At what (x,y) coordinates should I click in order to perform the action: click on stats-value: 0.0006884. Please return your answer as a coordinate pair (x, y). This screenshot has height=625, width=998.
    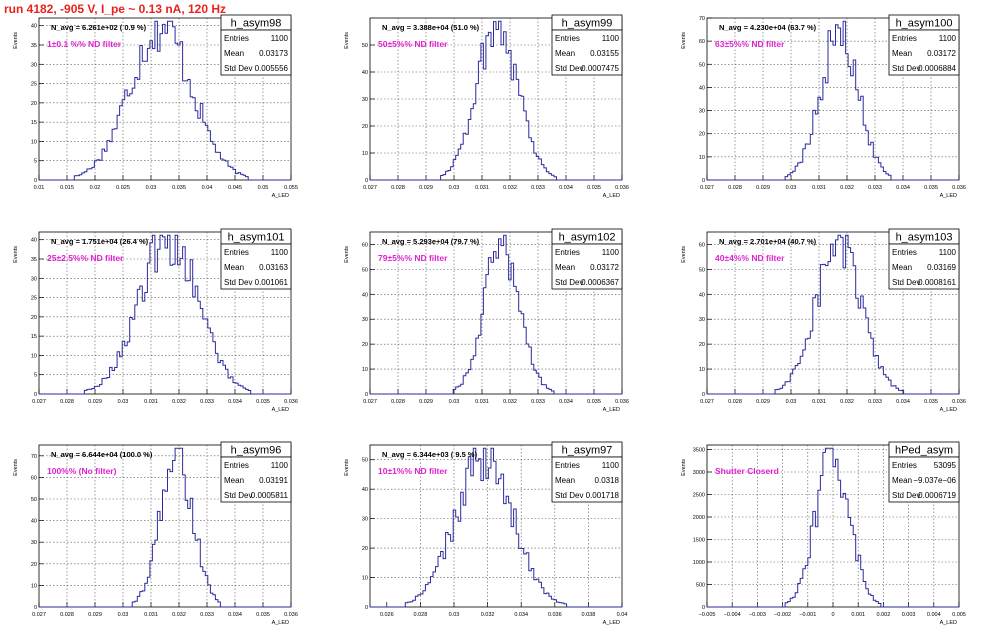
    Looking at the image, I should click on (937, 68).